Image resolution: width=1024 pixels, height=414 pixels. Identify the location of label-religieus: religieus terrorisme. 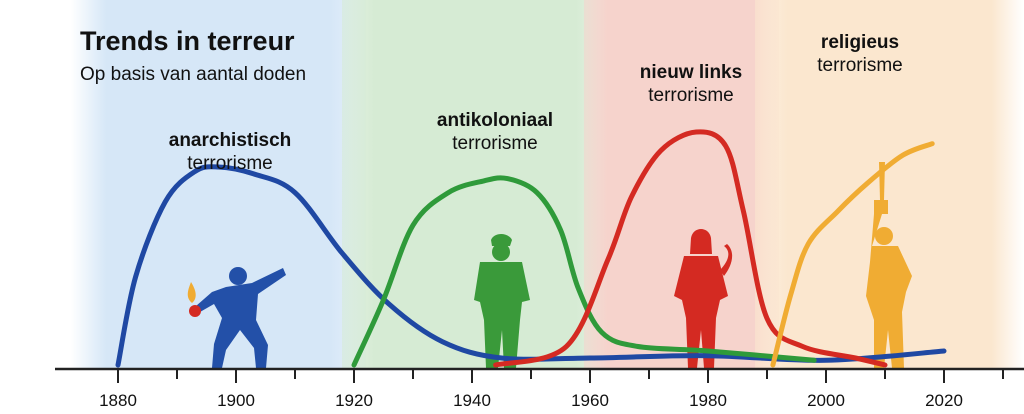
(860, 55).